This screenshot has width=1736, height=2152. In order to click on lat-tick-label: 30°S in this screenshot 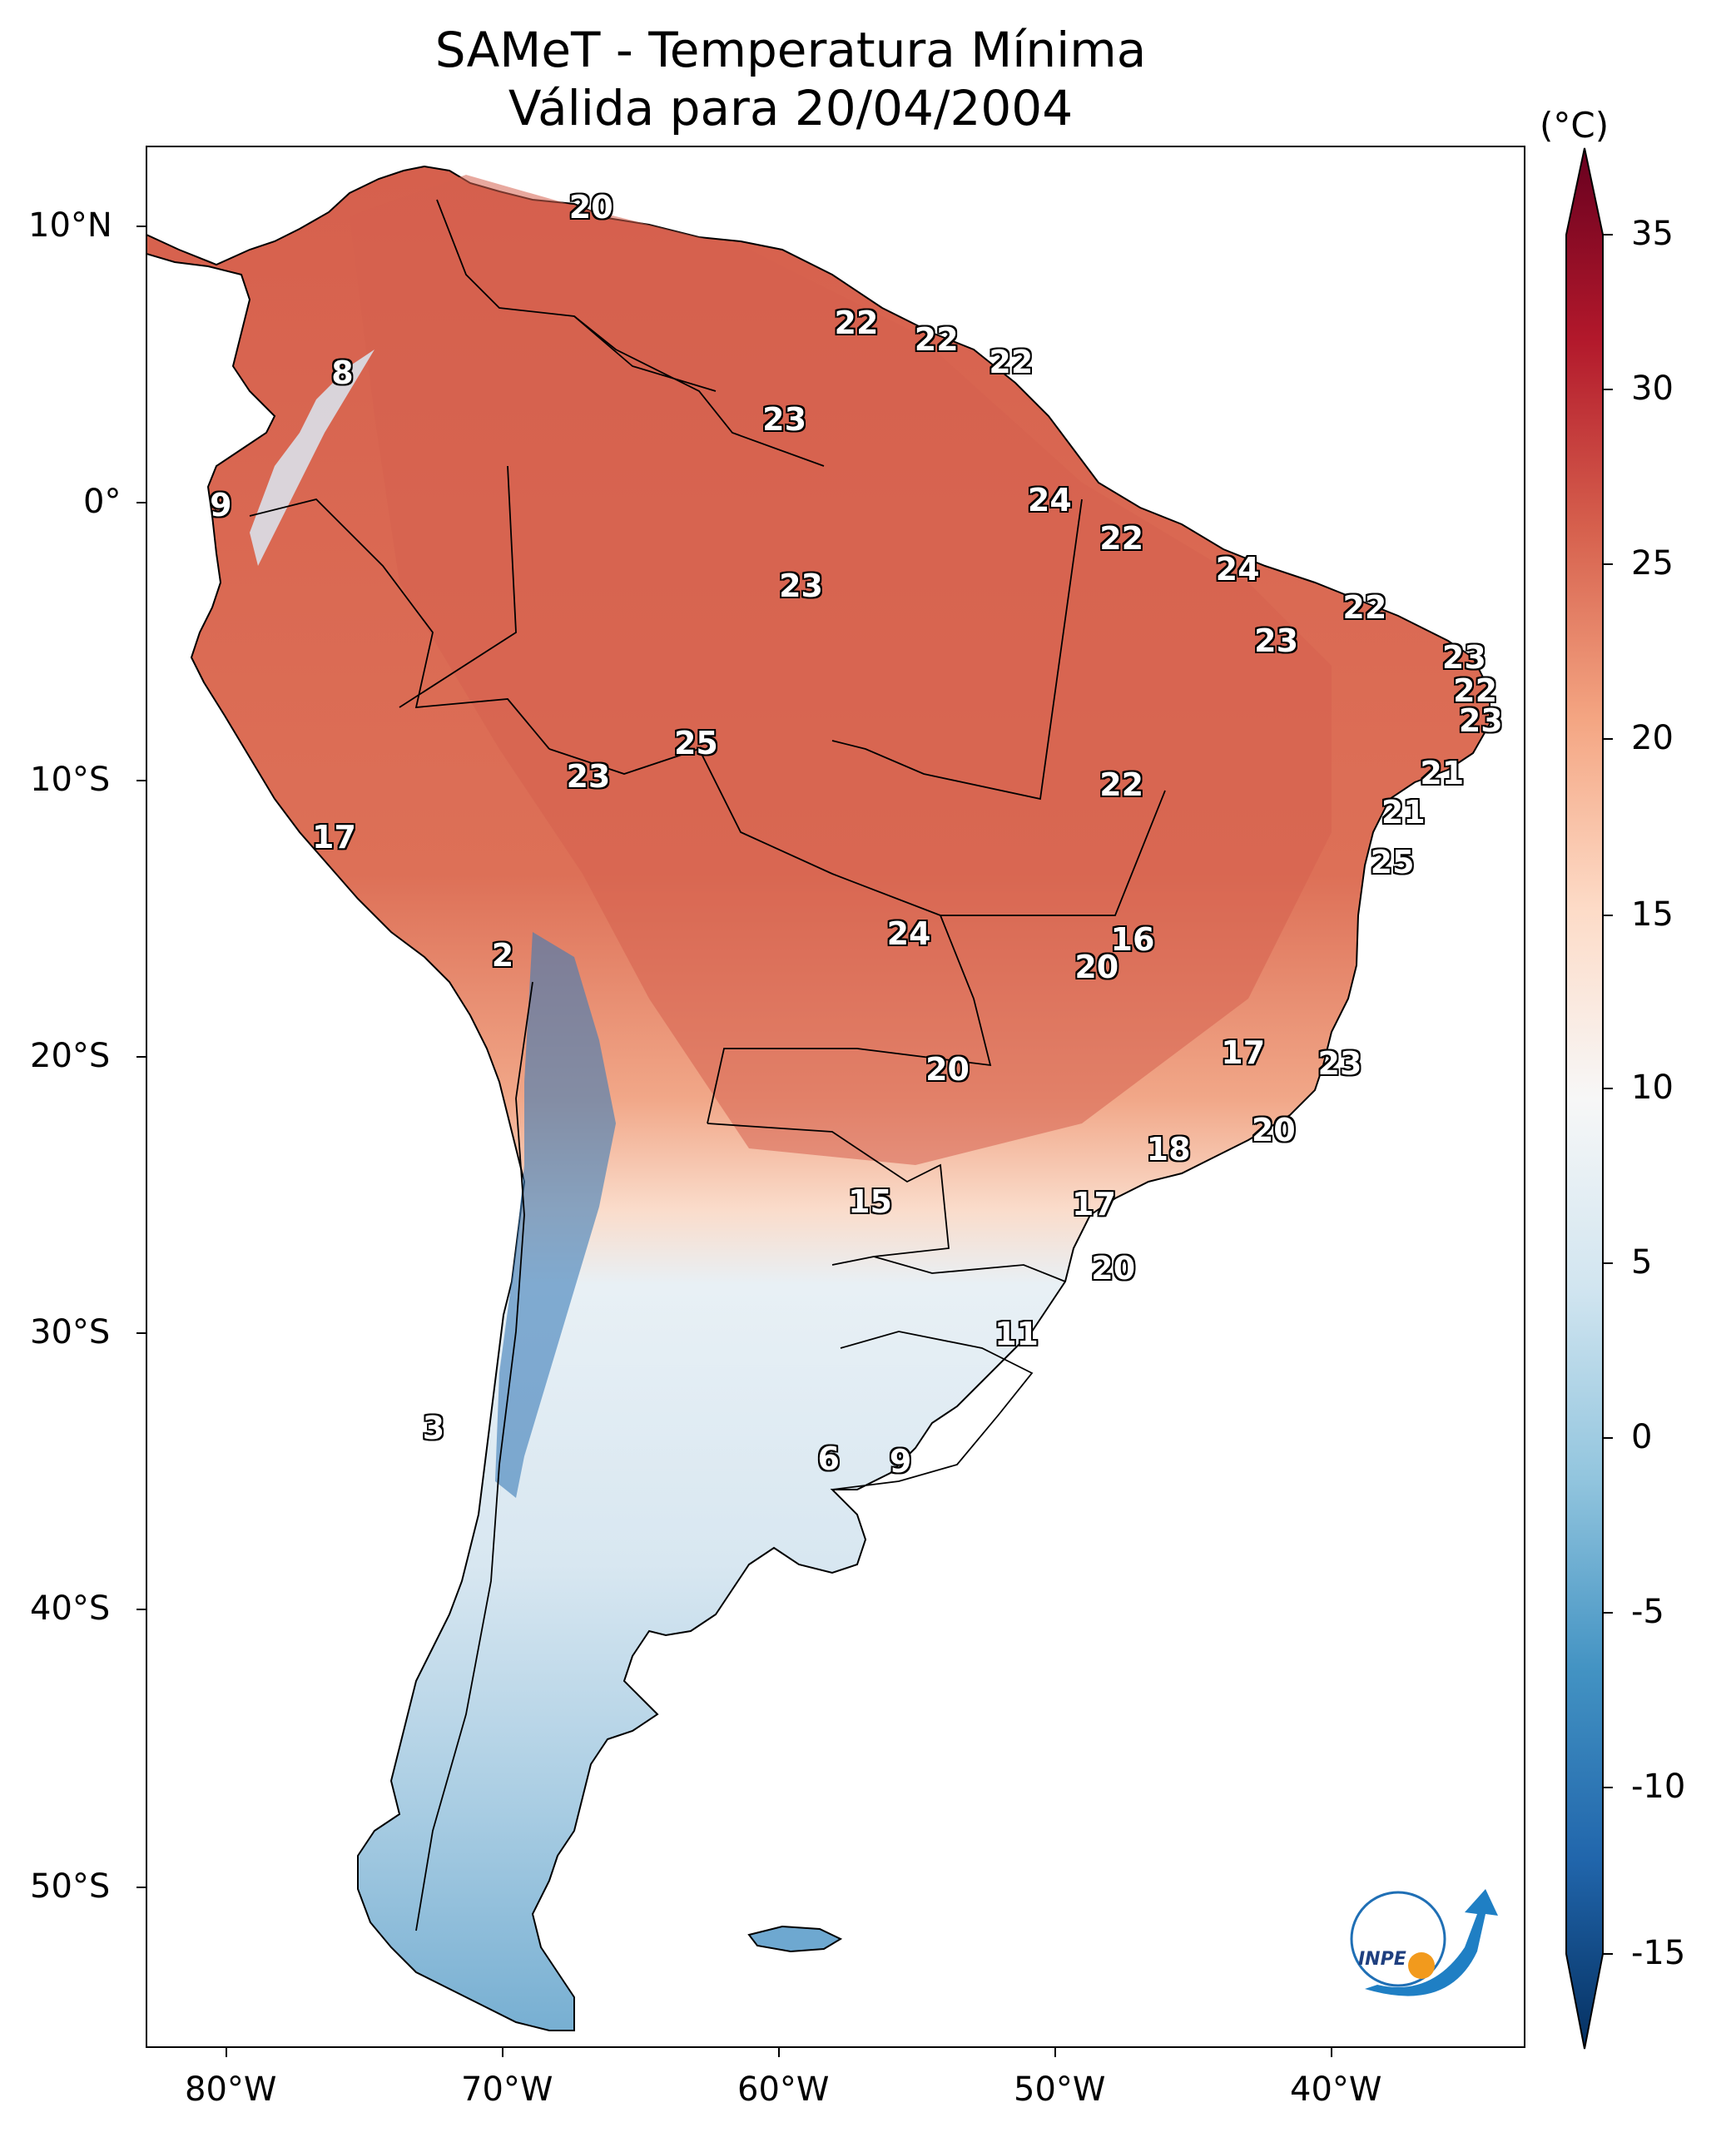, I will do `click(70, 1332)`.